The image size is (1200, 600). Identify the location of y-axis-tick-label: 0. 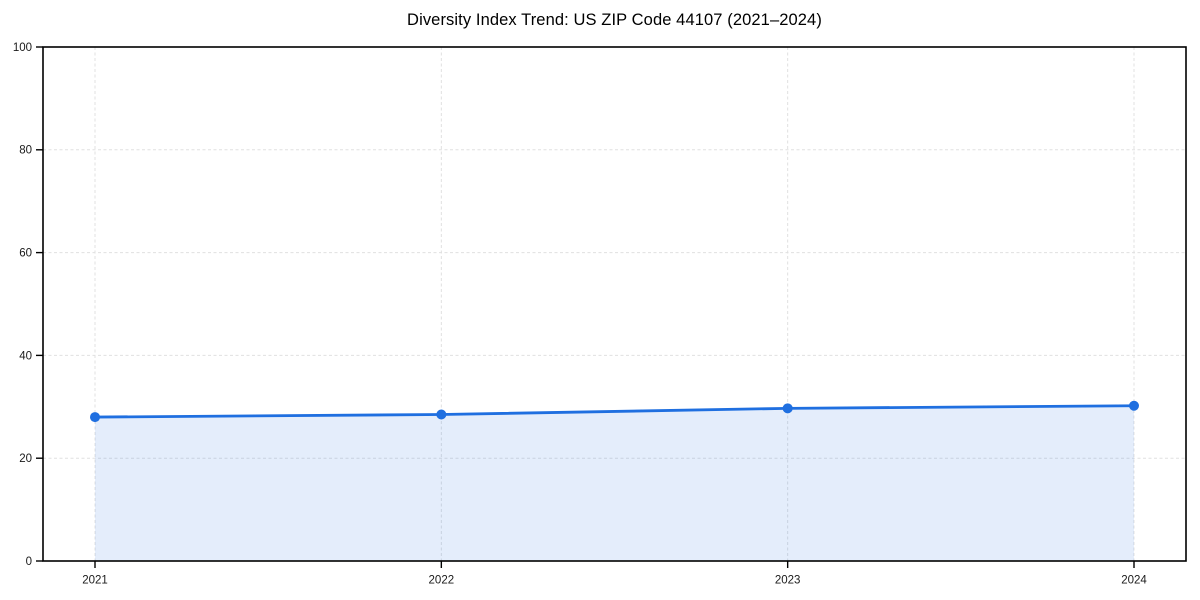
(29, 562).